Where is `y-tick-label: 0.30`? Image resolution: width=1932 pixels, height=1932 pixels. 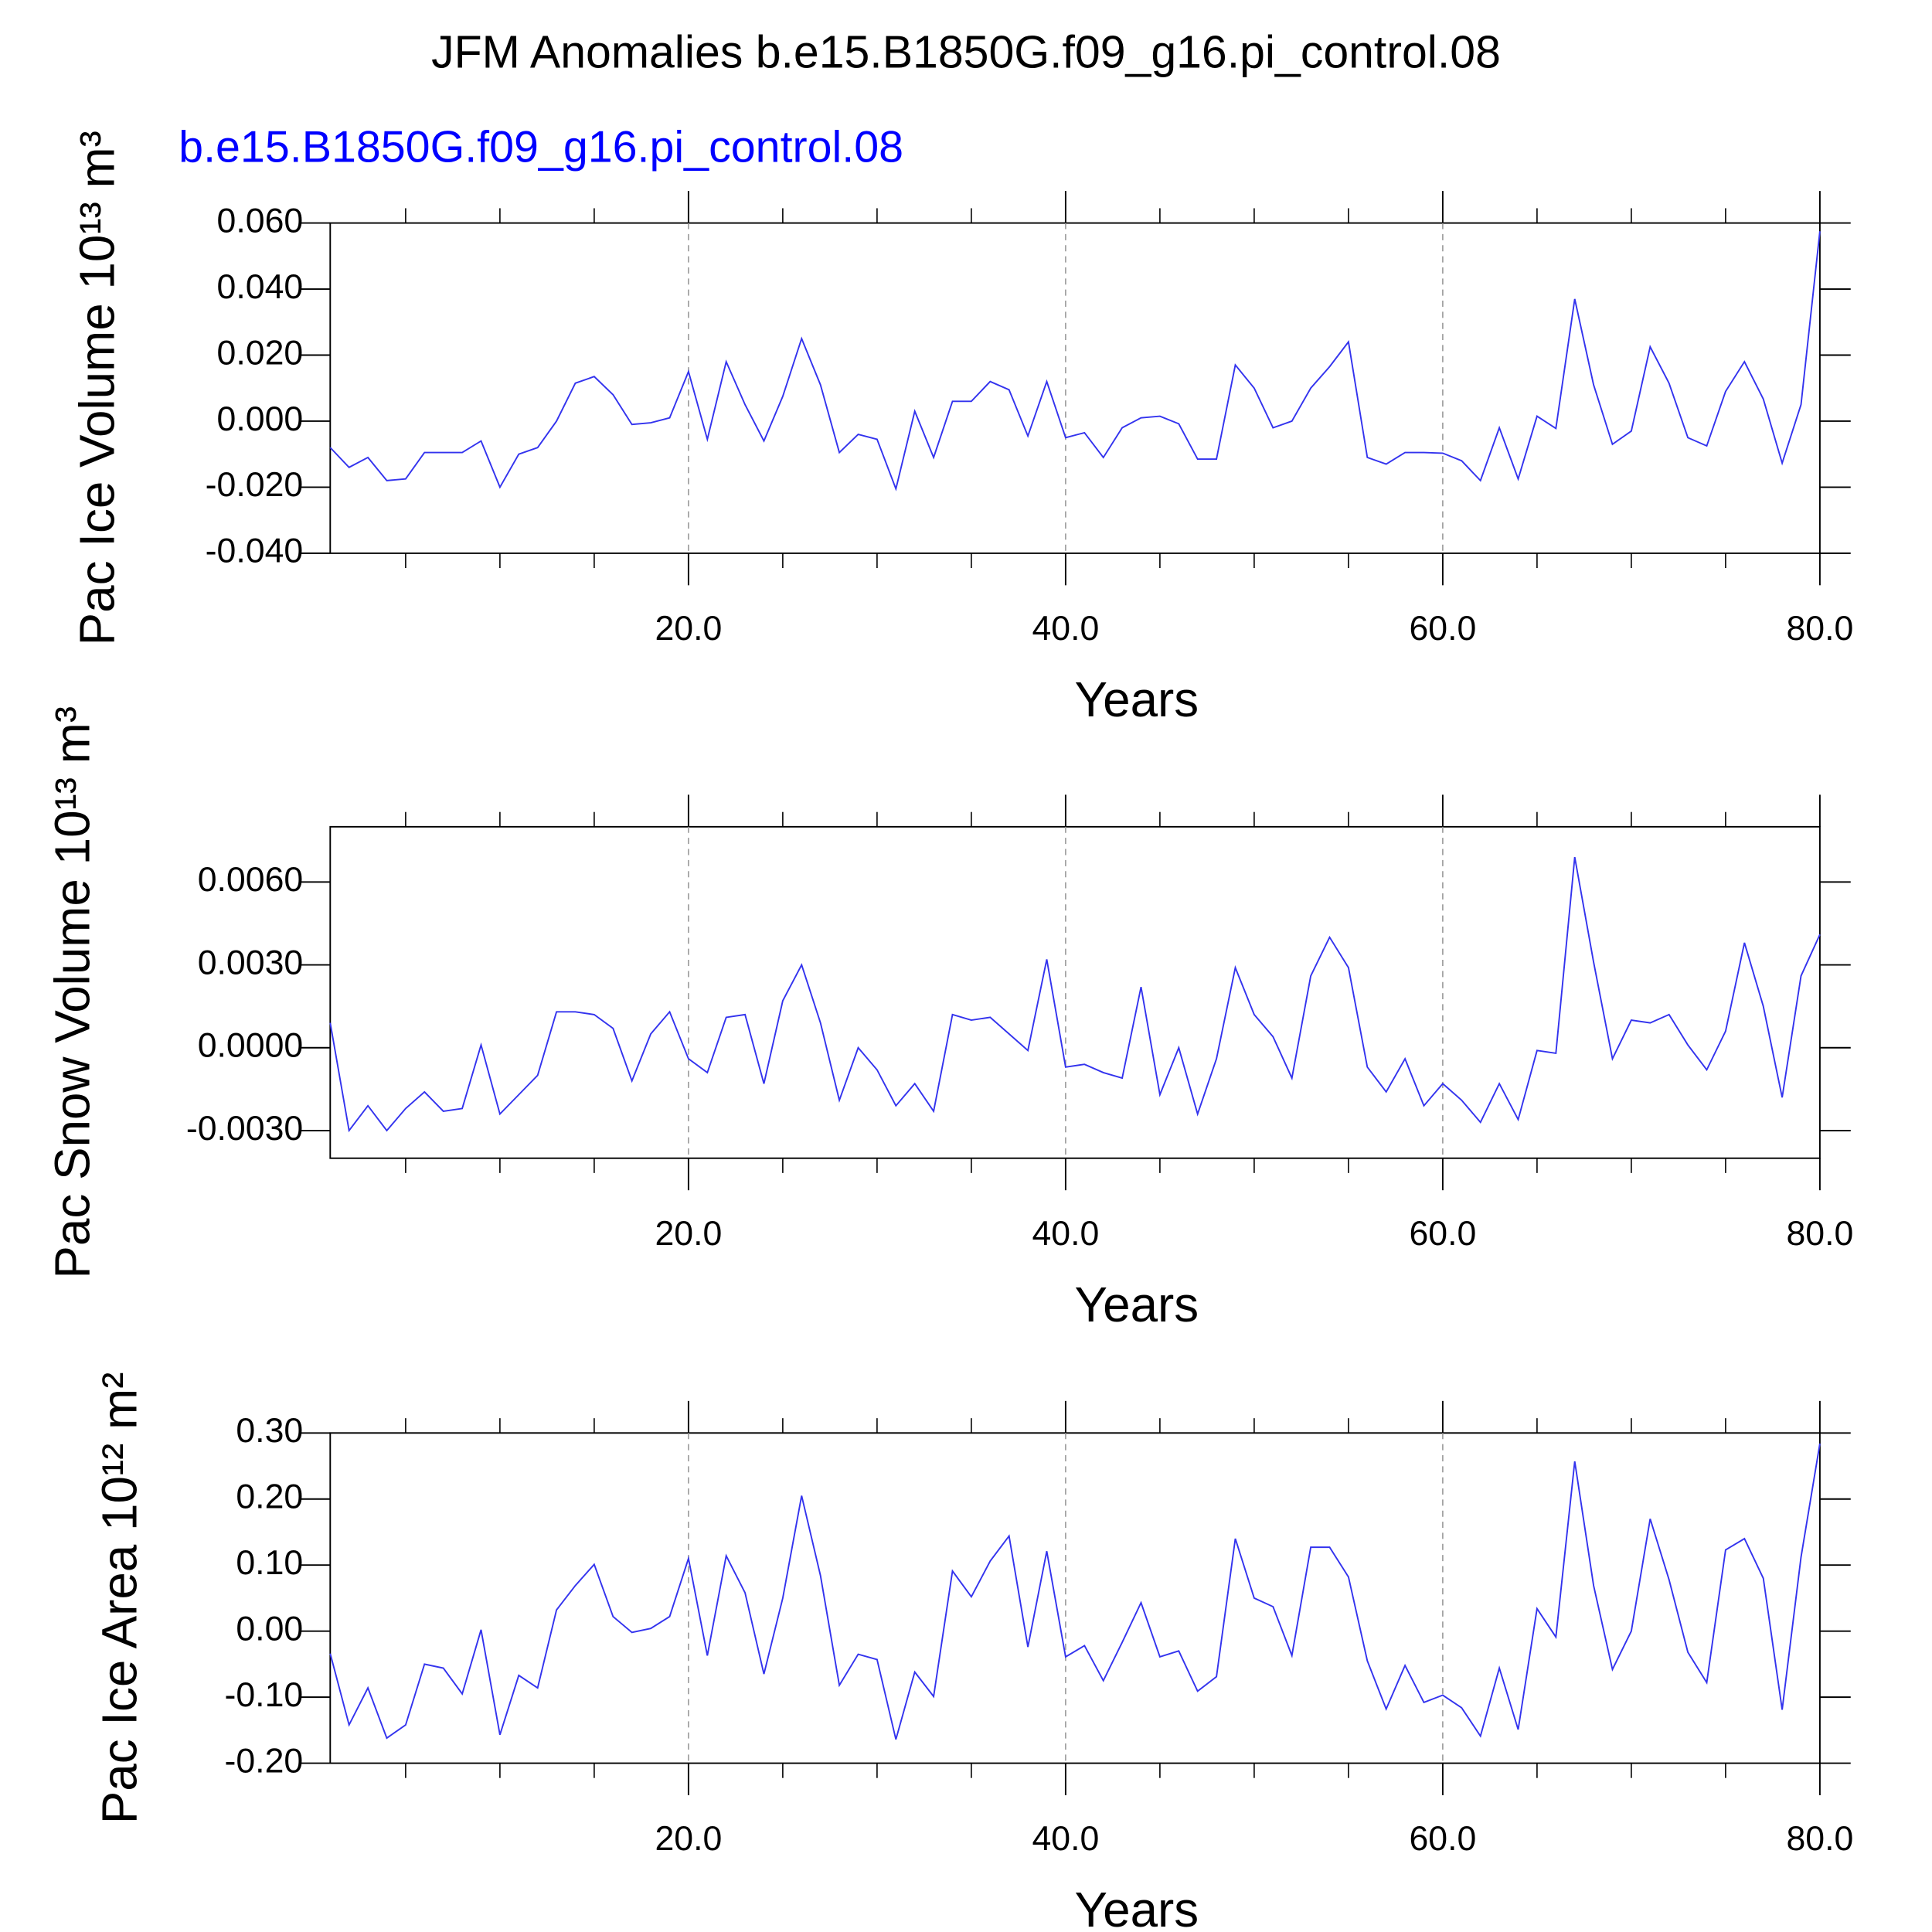
y-tick-label: 0.30 is located at coordinates (269, 1431).